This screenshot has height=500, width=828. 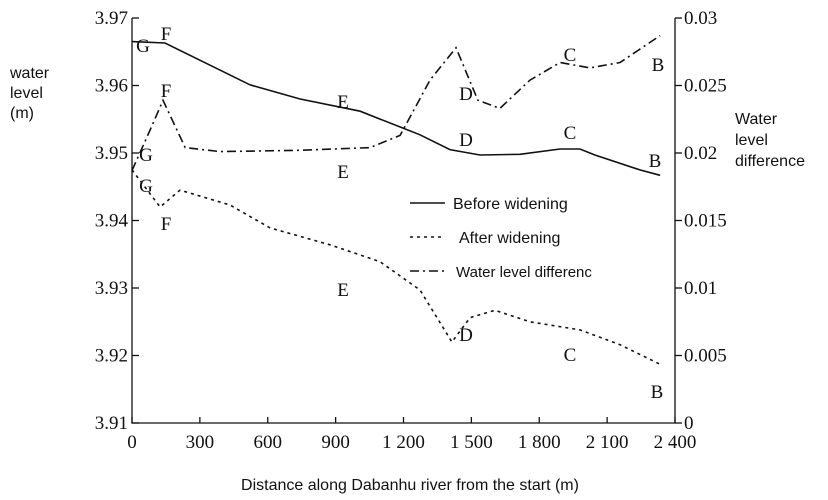 What do you see at coordinates (751, 140) in the screenshot?
I see `y2-axis-label: level` at bounding box center [751, 140].